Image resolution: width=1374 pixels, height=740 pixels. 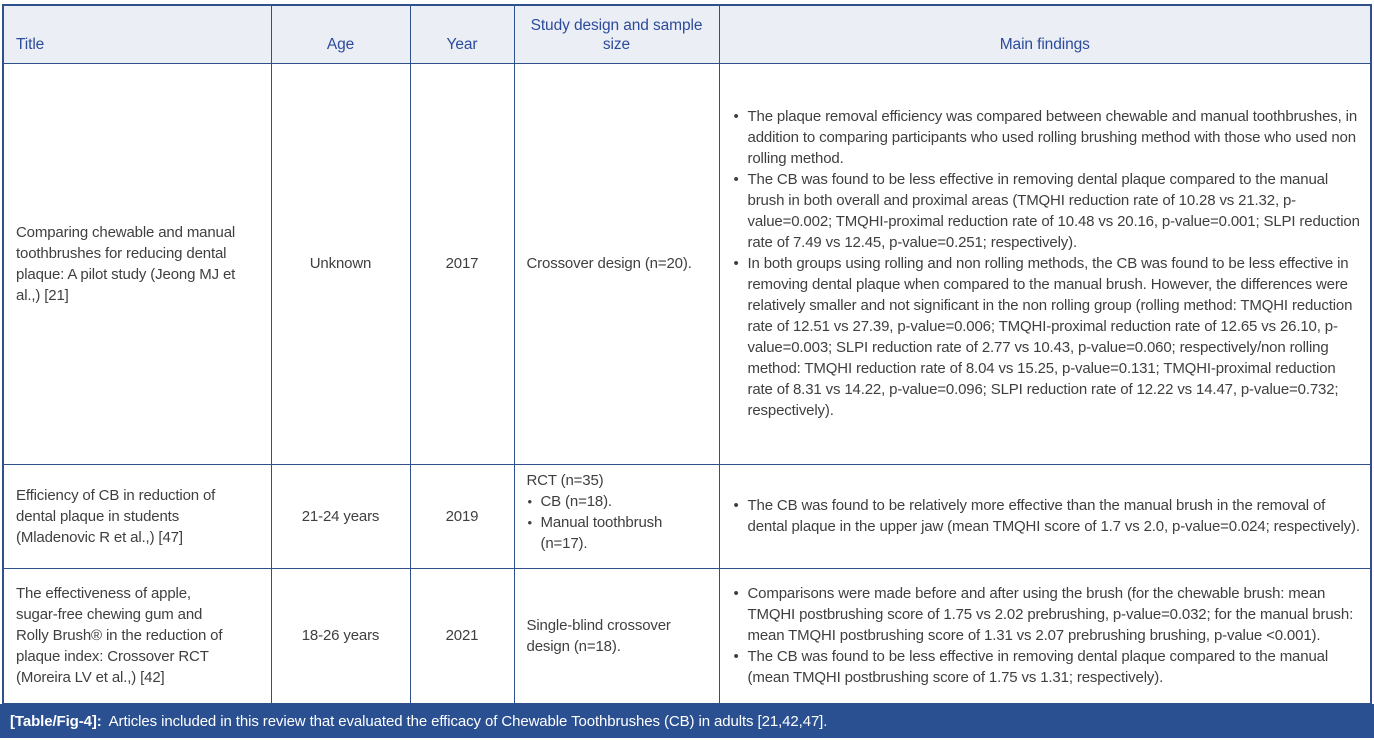 I want to click on header-cell-design: Study design and sample size, so click(x=616, y=34).